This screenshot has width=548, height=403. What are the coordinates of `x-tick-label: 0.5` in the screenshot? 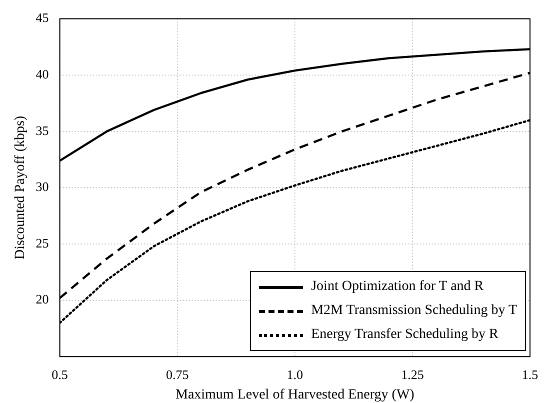 It's located at (60, 374).